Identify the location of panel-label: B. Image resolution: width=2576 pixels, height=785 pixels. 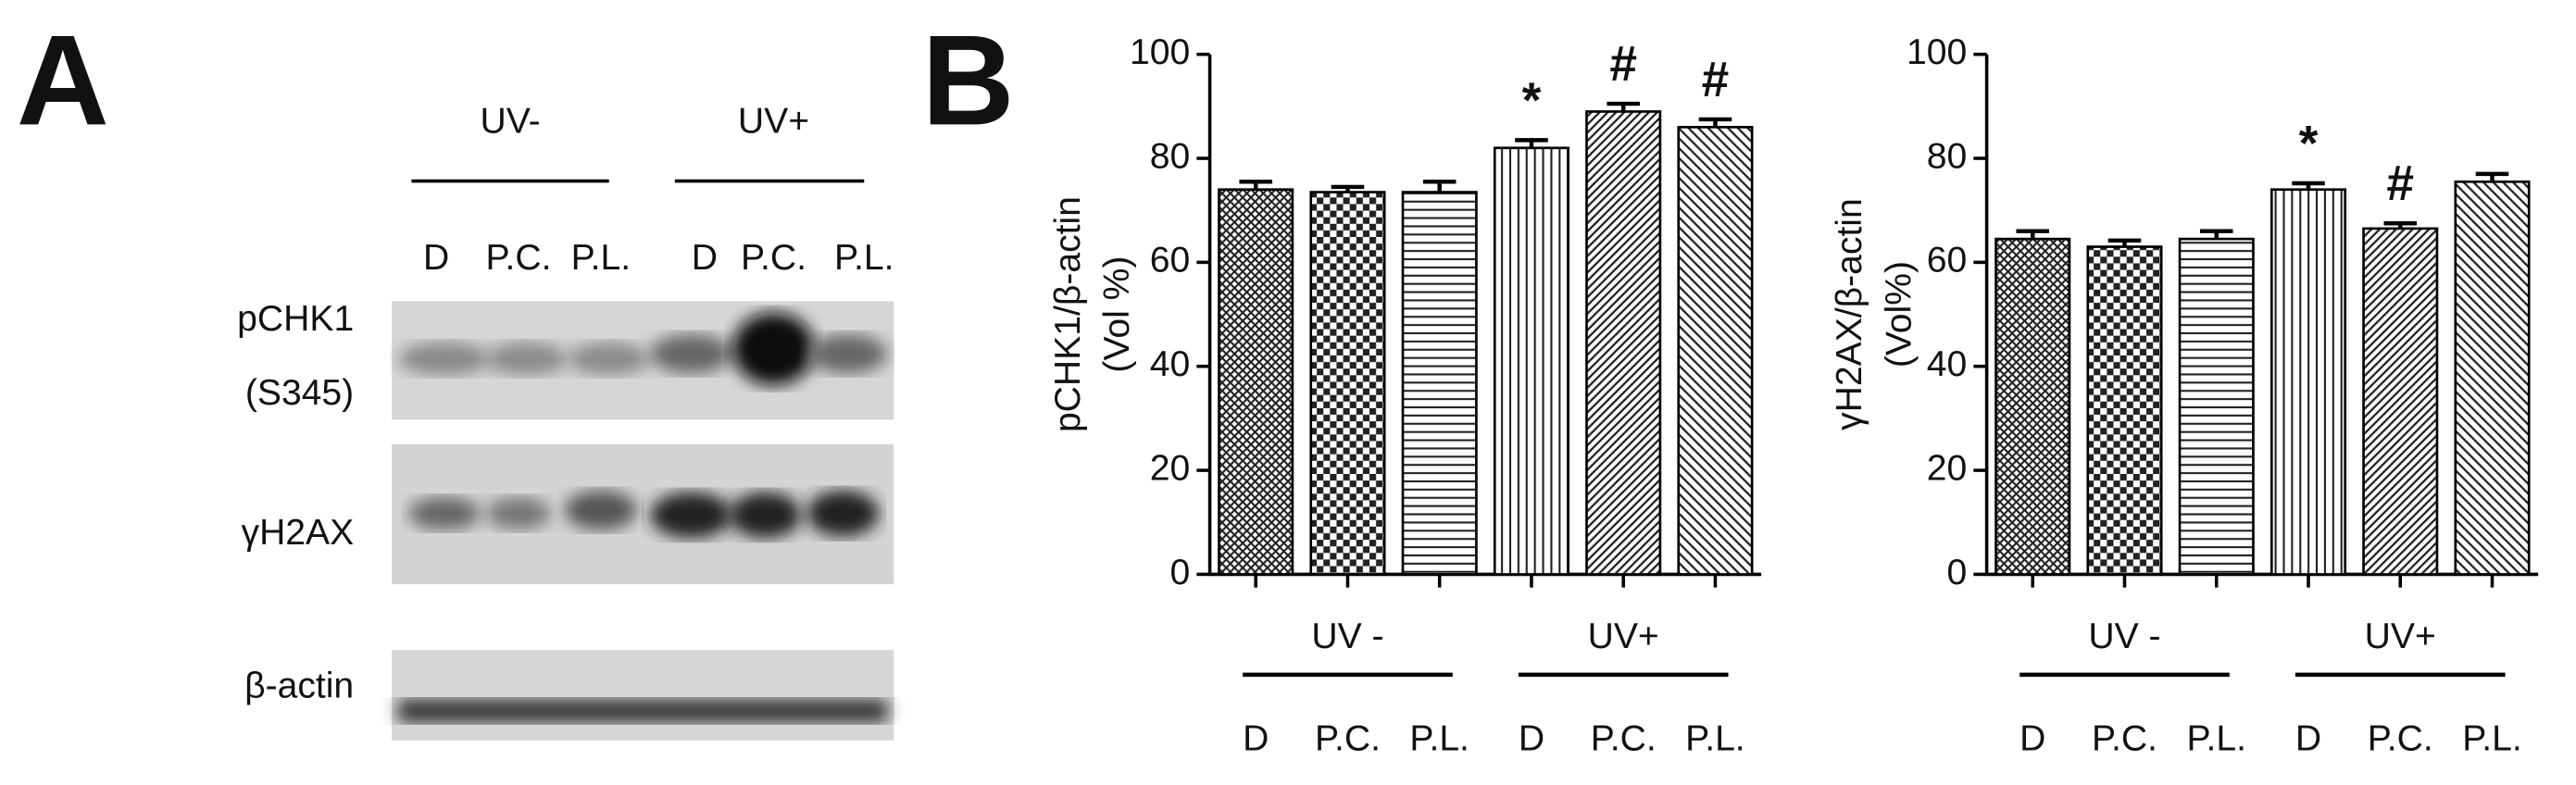
(968, 80).